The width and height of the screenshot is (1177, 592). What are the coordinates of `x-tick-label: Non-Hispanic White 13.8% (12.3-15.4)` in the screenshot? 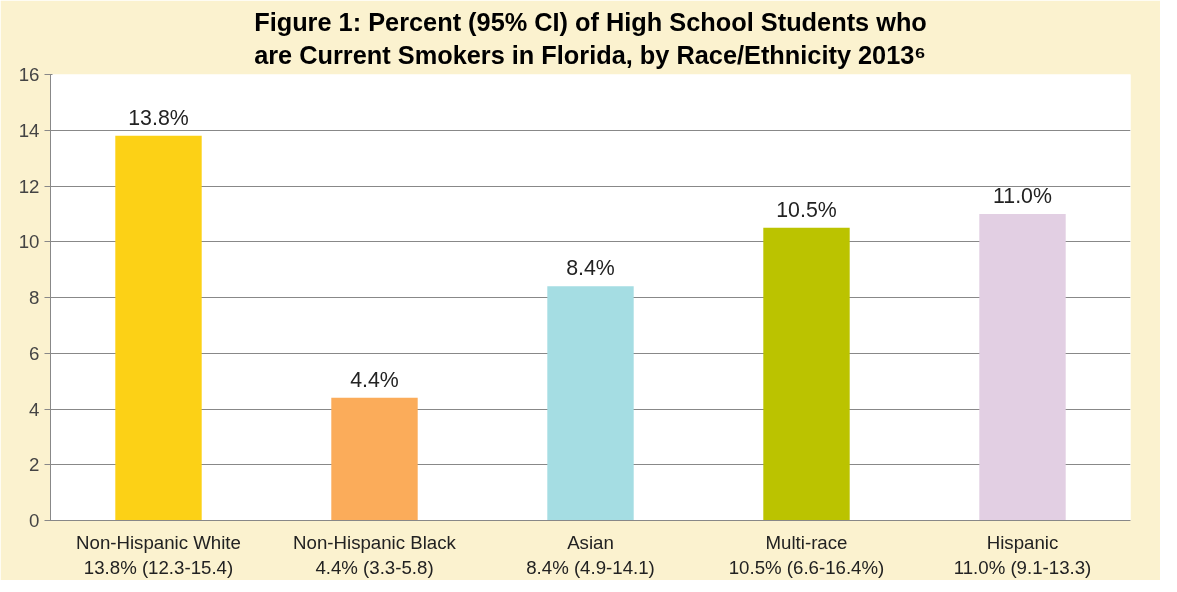 It's located at (158, 554).